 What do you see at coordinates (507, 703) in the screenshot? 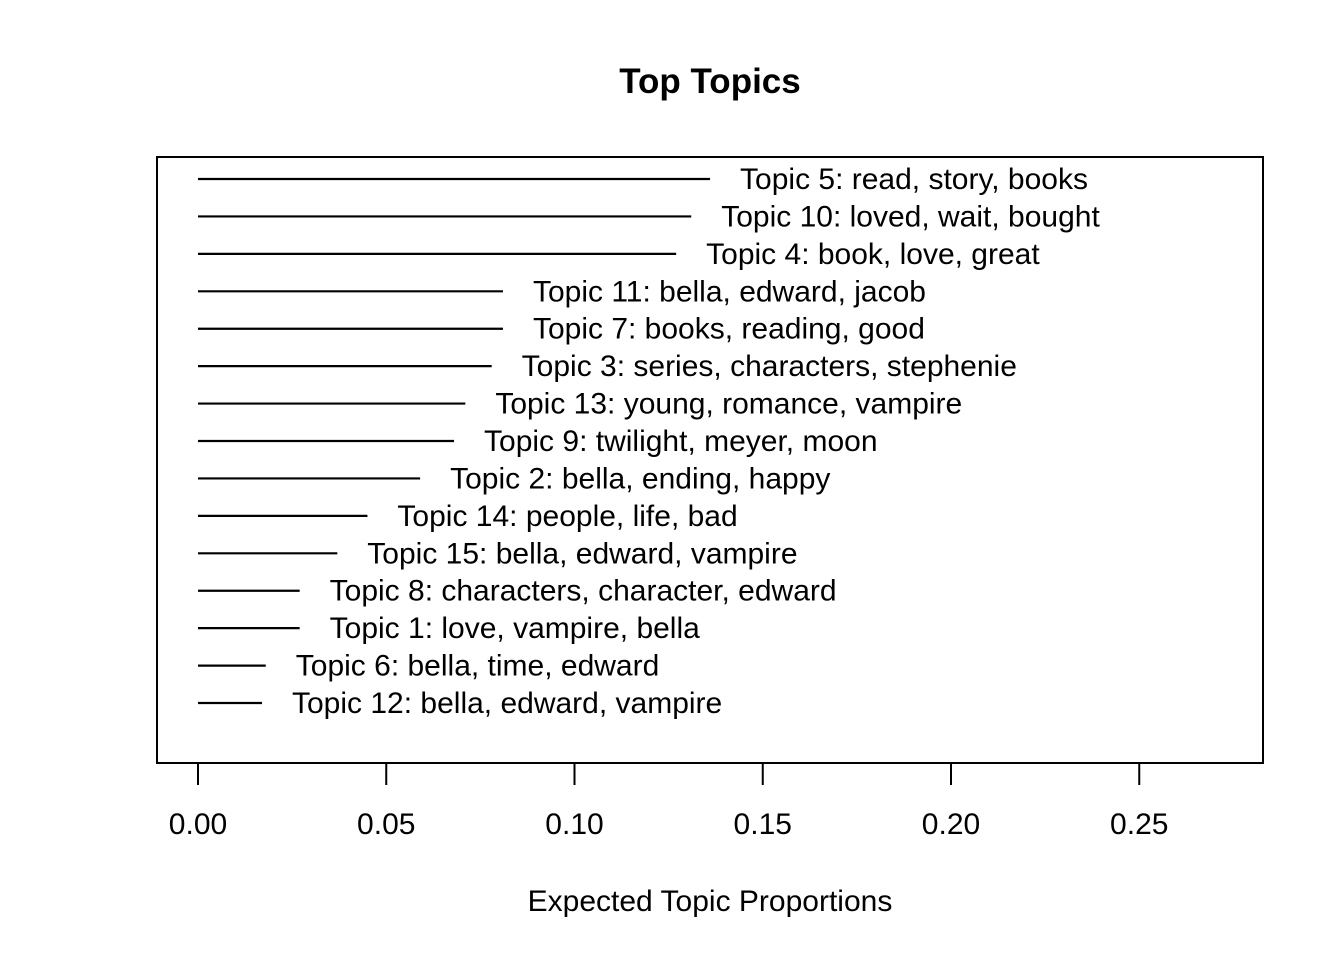
I see `topic-label: Topic 12: bella, edward, vampire` at bounding box center [507, 703].